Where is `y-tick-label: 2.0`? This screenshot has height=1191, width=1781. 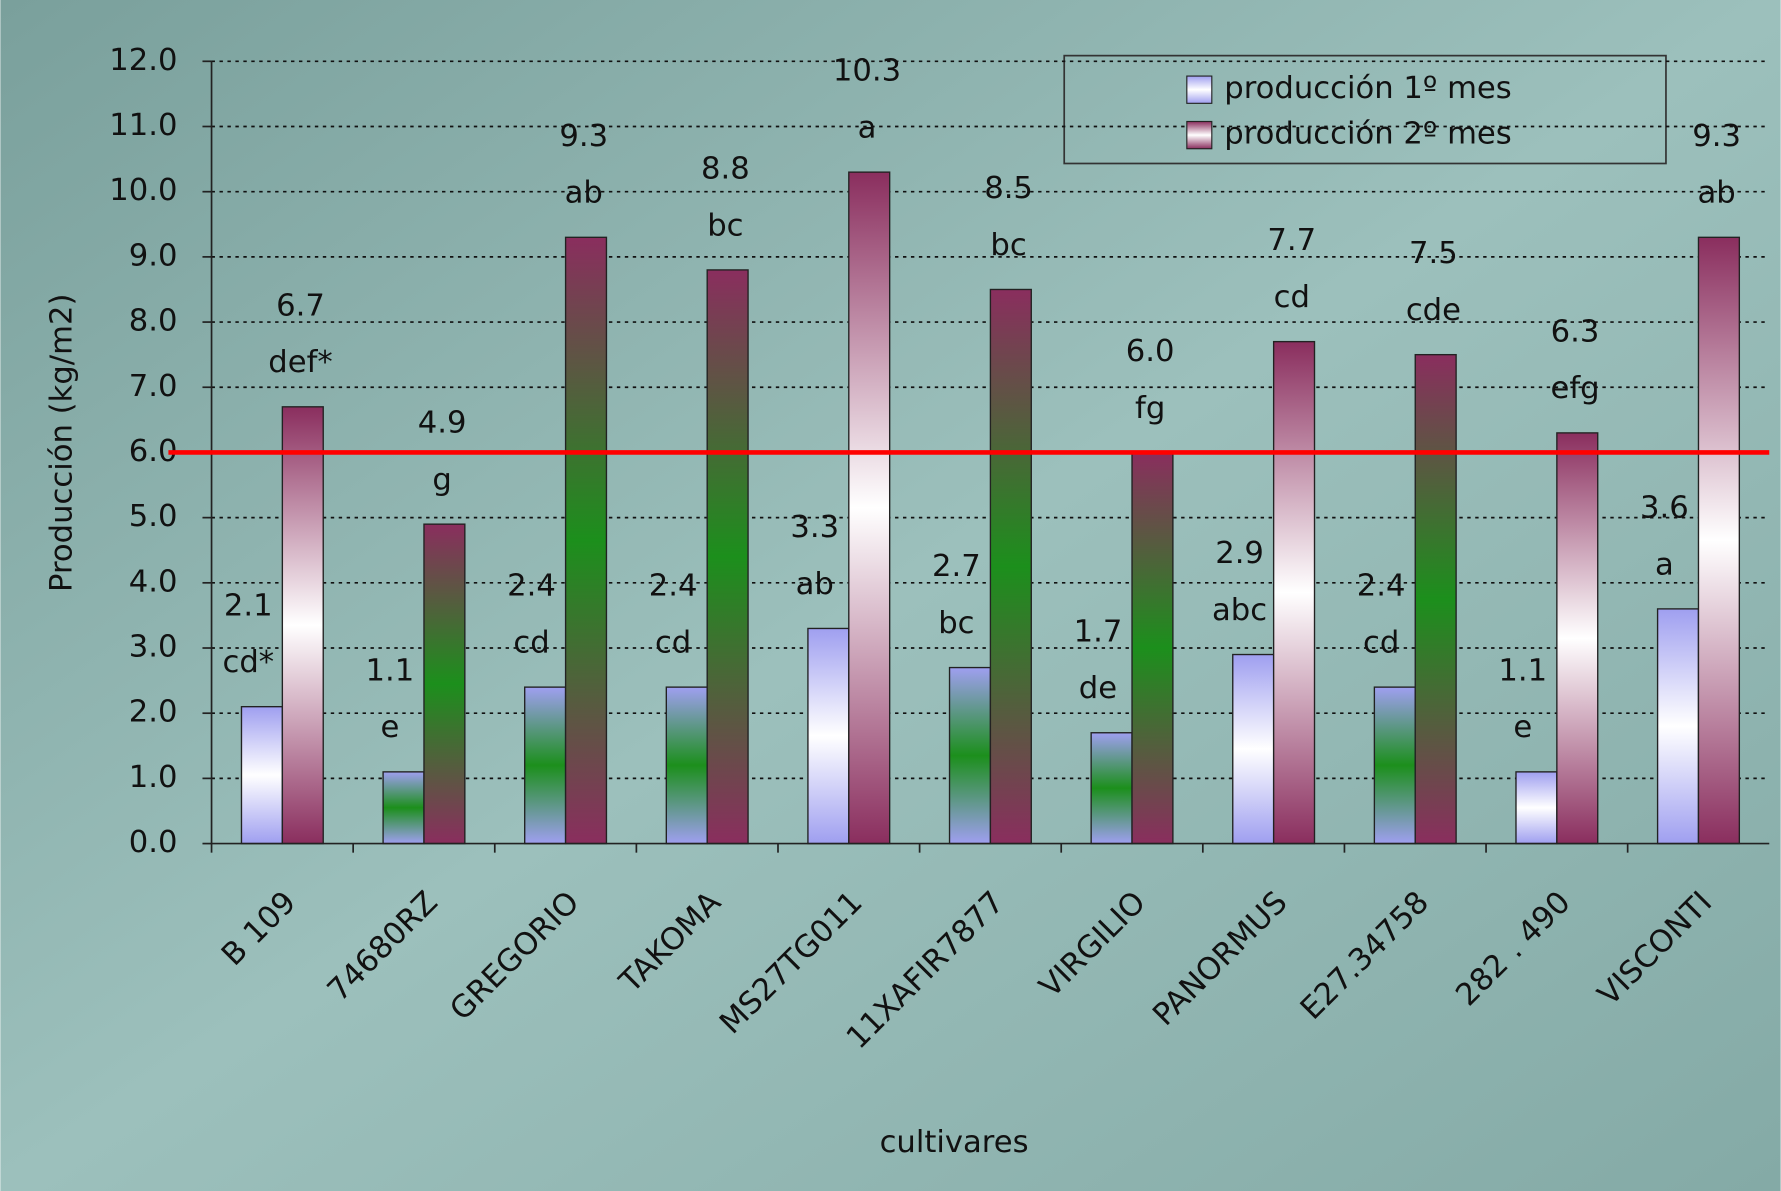 y-tick-label: 2.0 is located at coordinates (153, 712).